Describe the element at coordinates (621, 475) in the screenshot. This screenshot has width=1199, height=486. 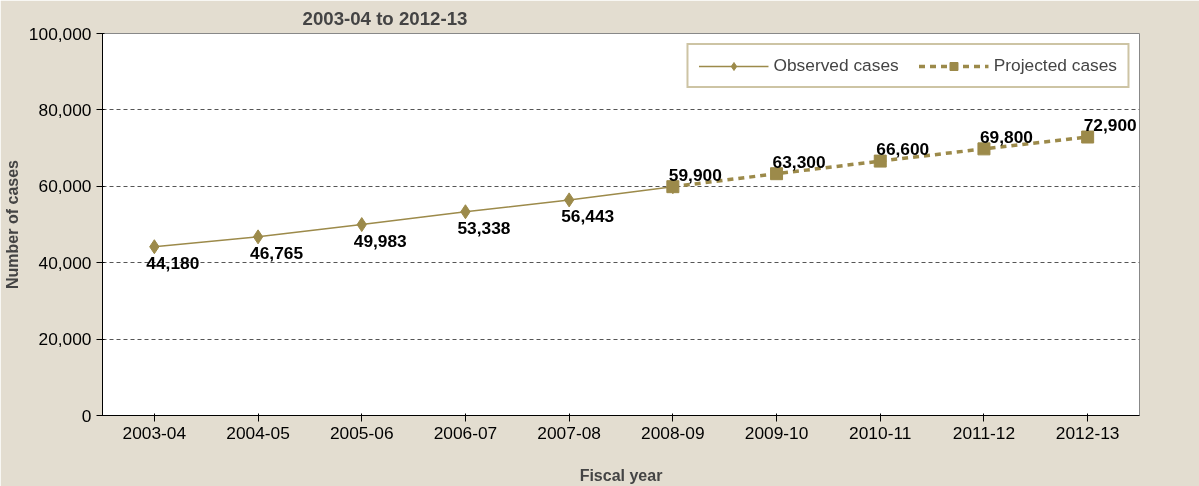
I see `x-axis-title: Fiscal year` at that location.